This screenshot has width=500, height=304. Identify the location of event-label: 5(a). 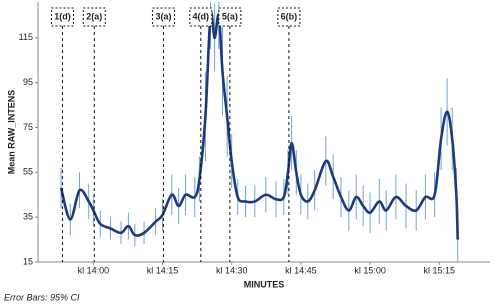
(230, 16).